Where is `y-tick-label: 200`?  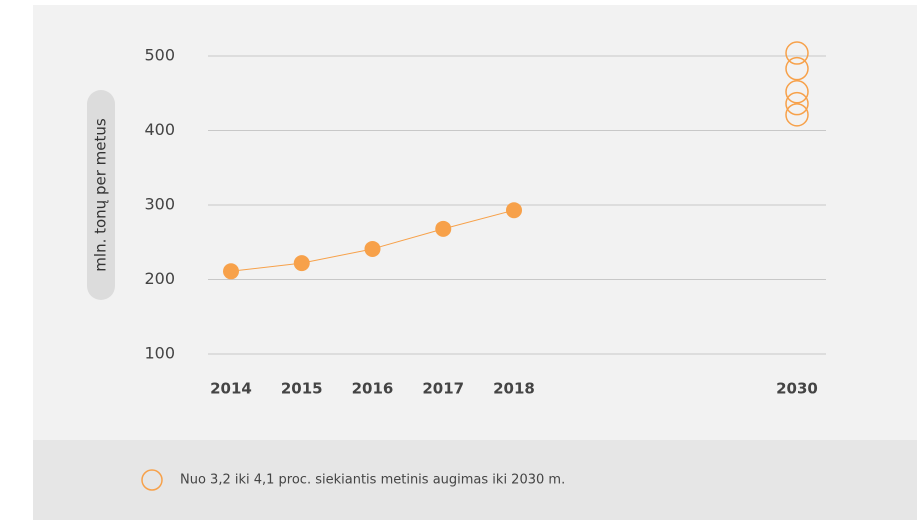
y-tick-label: 200 is located at coordinates (159, 278).